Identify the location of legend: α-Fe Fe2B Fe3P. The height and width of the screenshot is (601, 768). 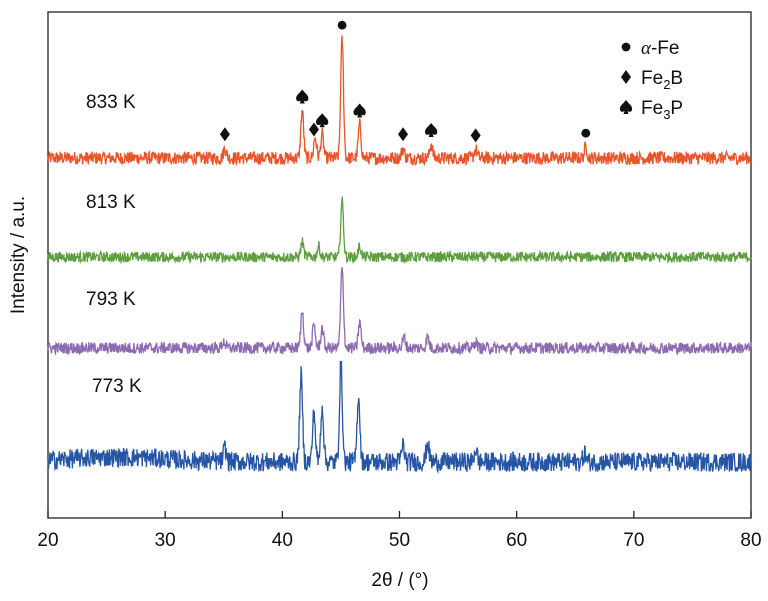
(651, 80).